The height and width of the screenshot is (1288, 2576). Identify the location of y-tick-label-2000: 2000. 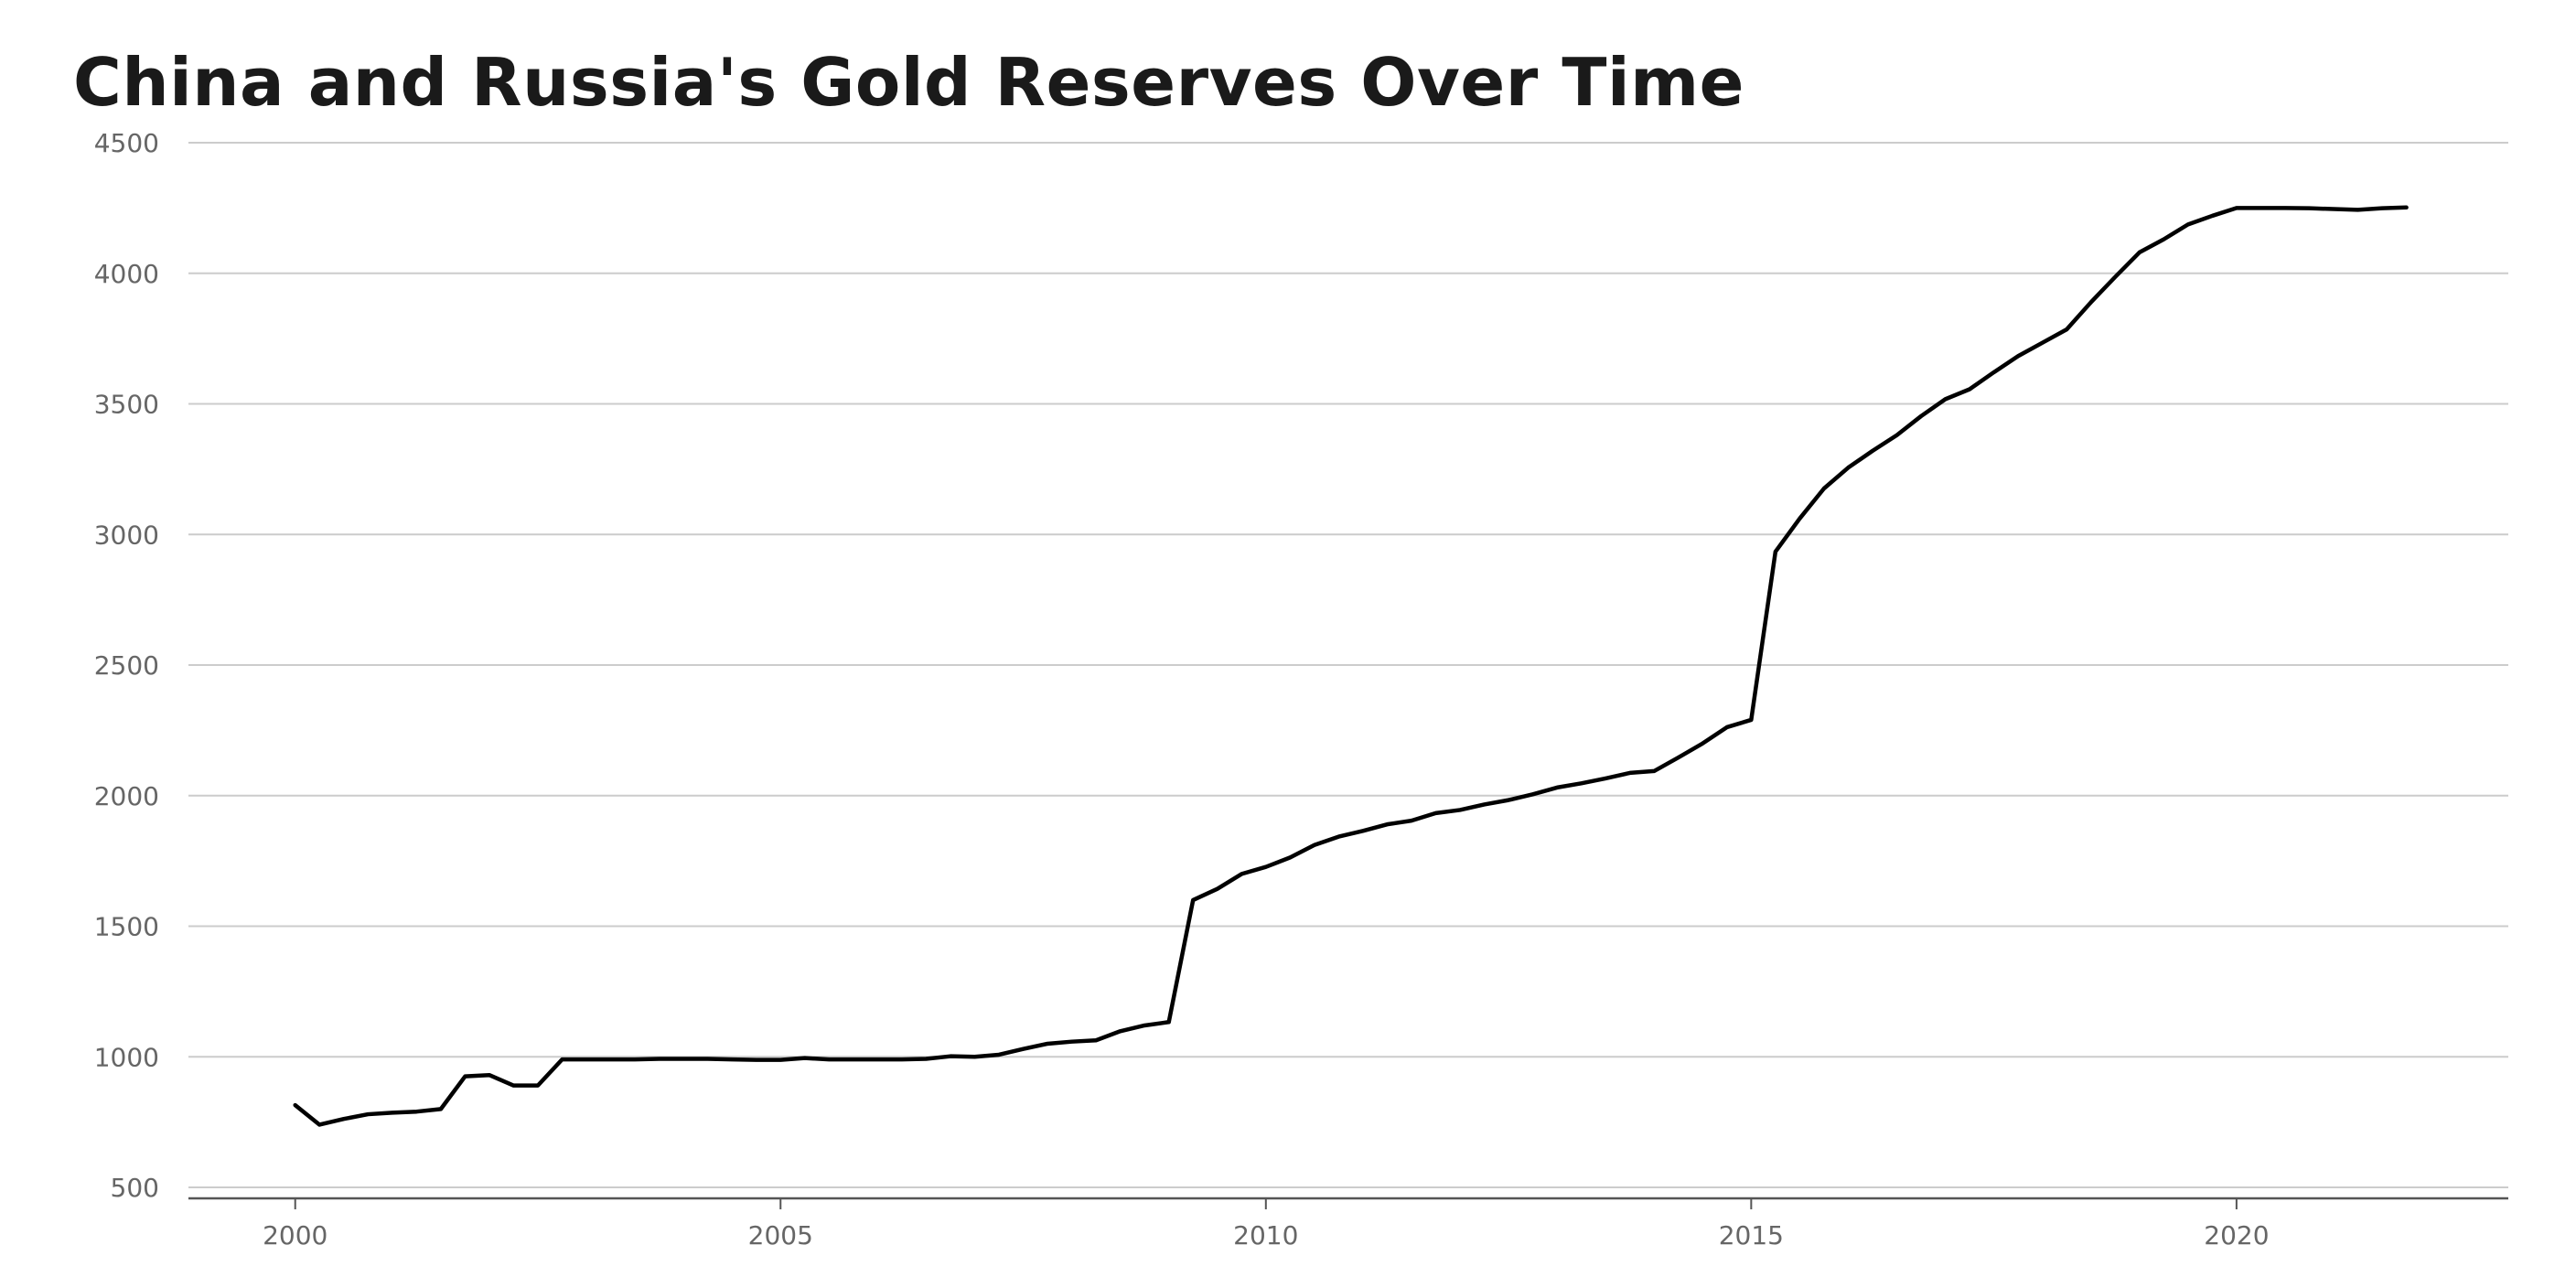
(127, 796).